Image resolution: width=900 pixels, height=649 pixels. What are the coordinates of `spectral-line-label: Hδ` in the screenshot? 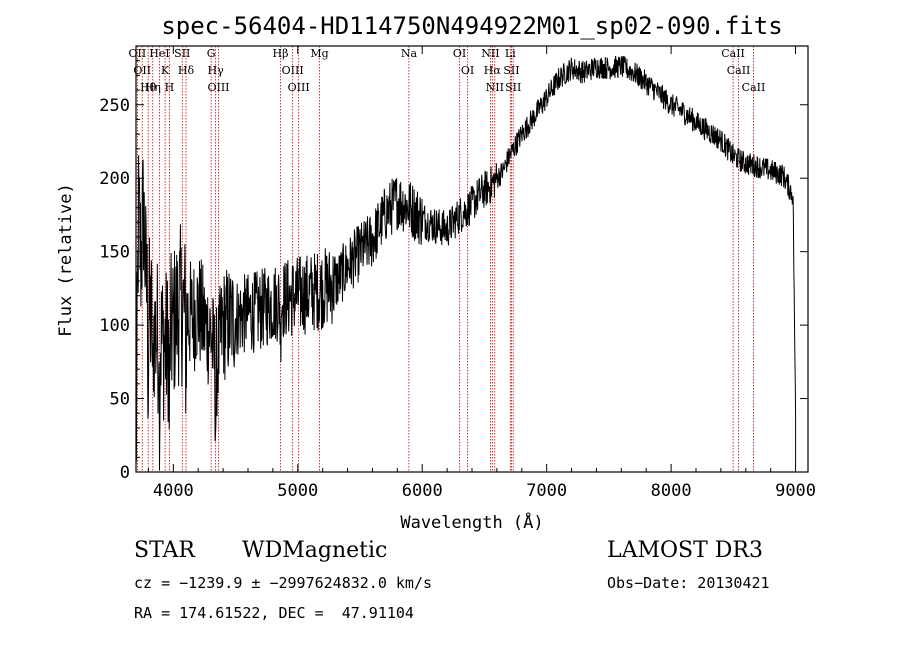 It's located at (186, 70).